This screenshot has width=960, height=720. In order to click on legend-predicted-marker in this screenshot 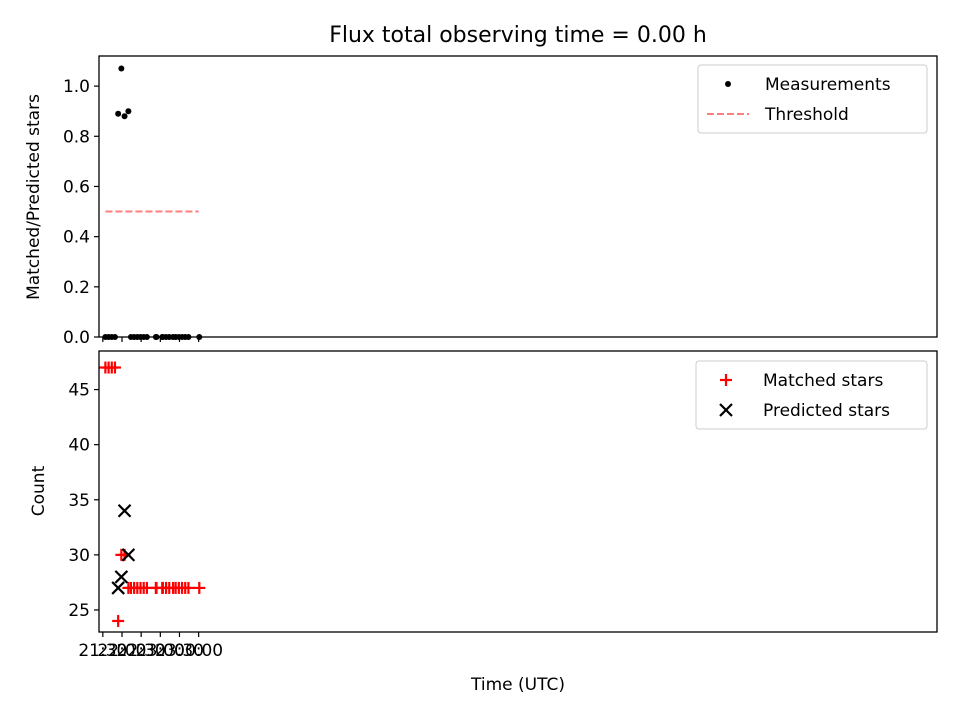, I will do `click(726, 410)`.